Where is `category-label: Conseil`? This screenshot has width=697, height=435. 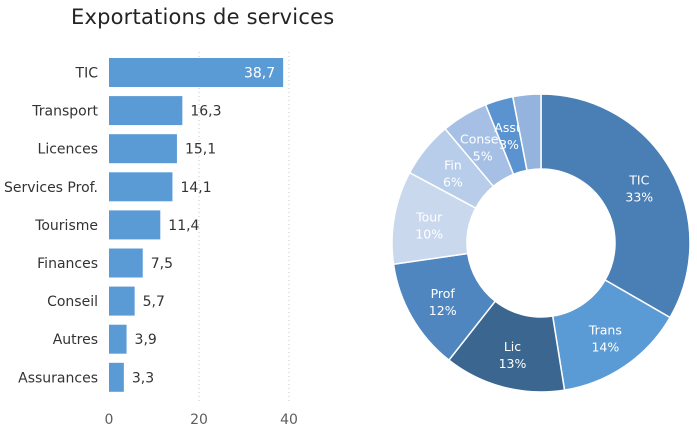
category-label: Conseil is located at coordinates (72, 302).